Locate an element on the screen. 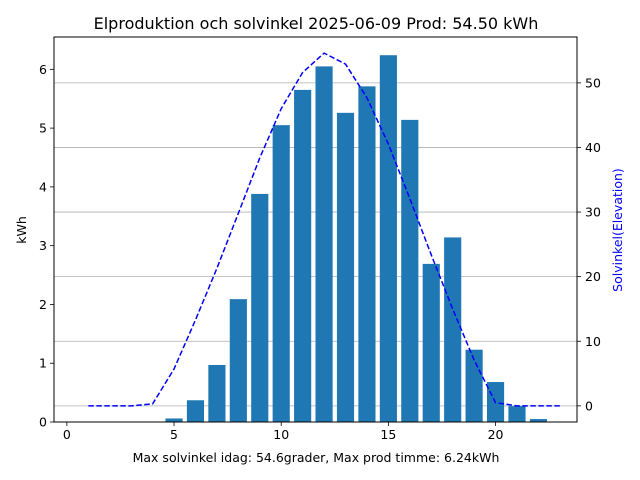  y2-tick-label: 20 is located at coordinates (593, 276).